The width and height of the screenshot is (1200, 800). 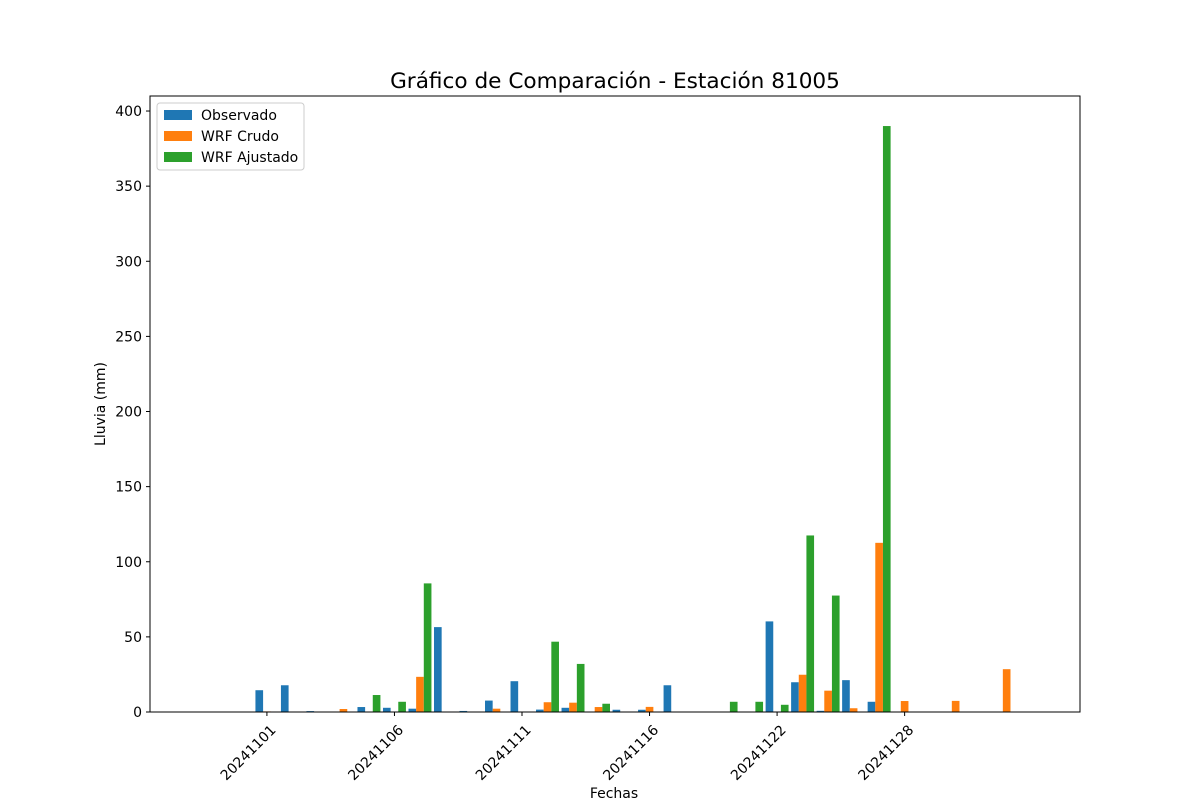 I want to click on y-tick-label: 200, so click(x=128, y=413).